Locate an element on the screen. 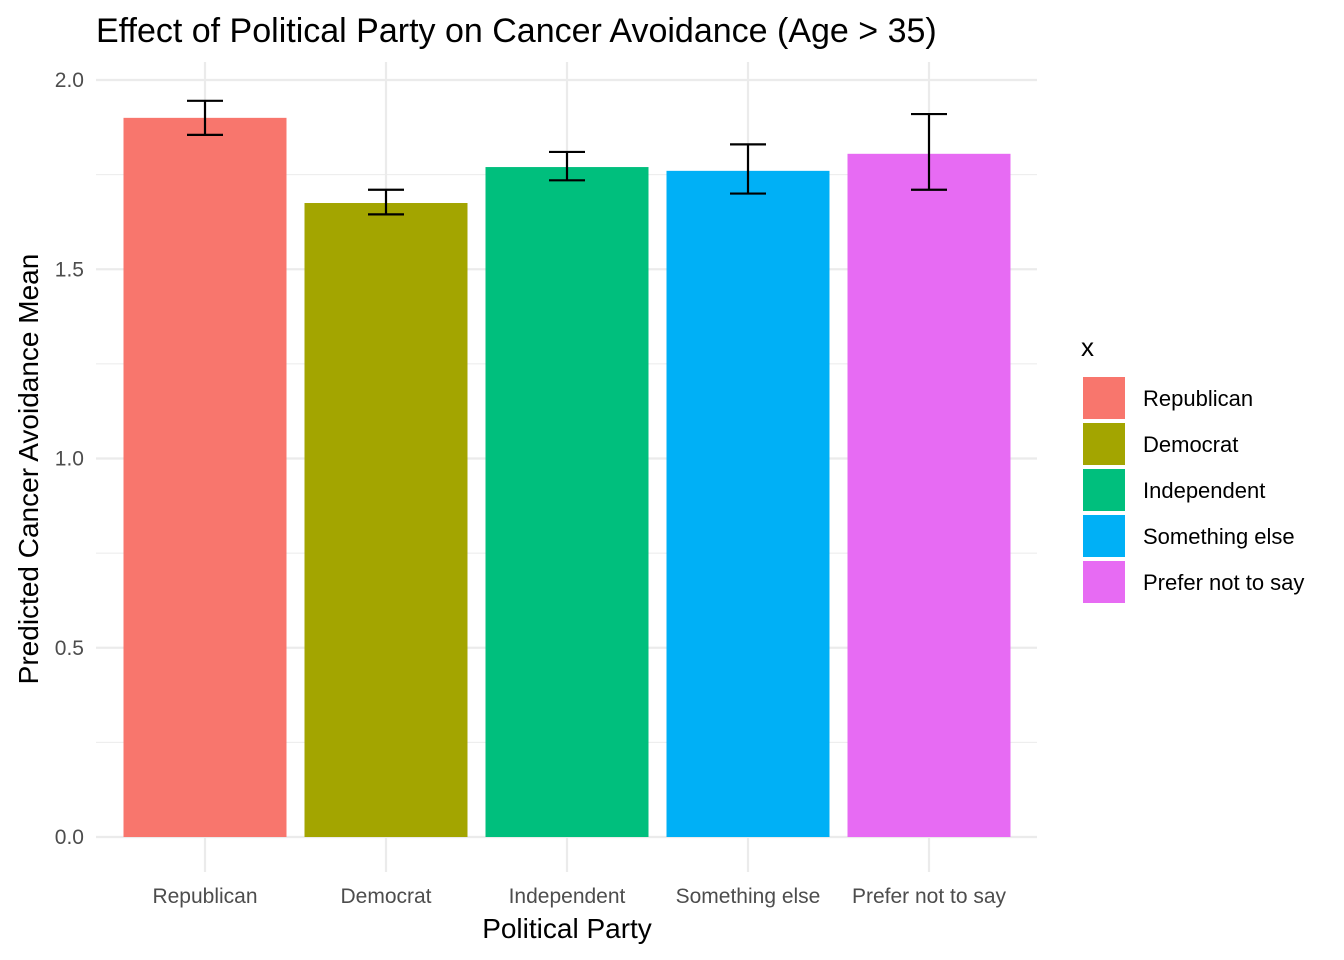 The image size is (1344, 960). error-bars is located at coordinates (567, 157).